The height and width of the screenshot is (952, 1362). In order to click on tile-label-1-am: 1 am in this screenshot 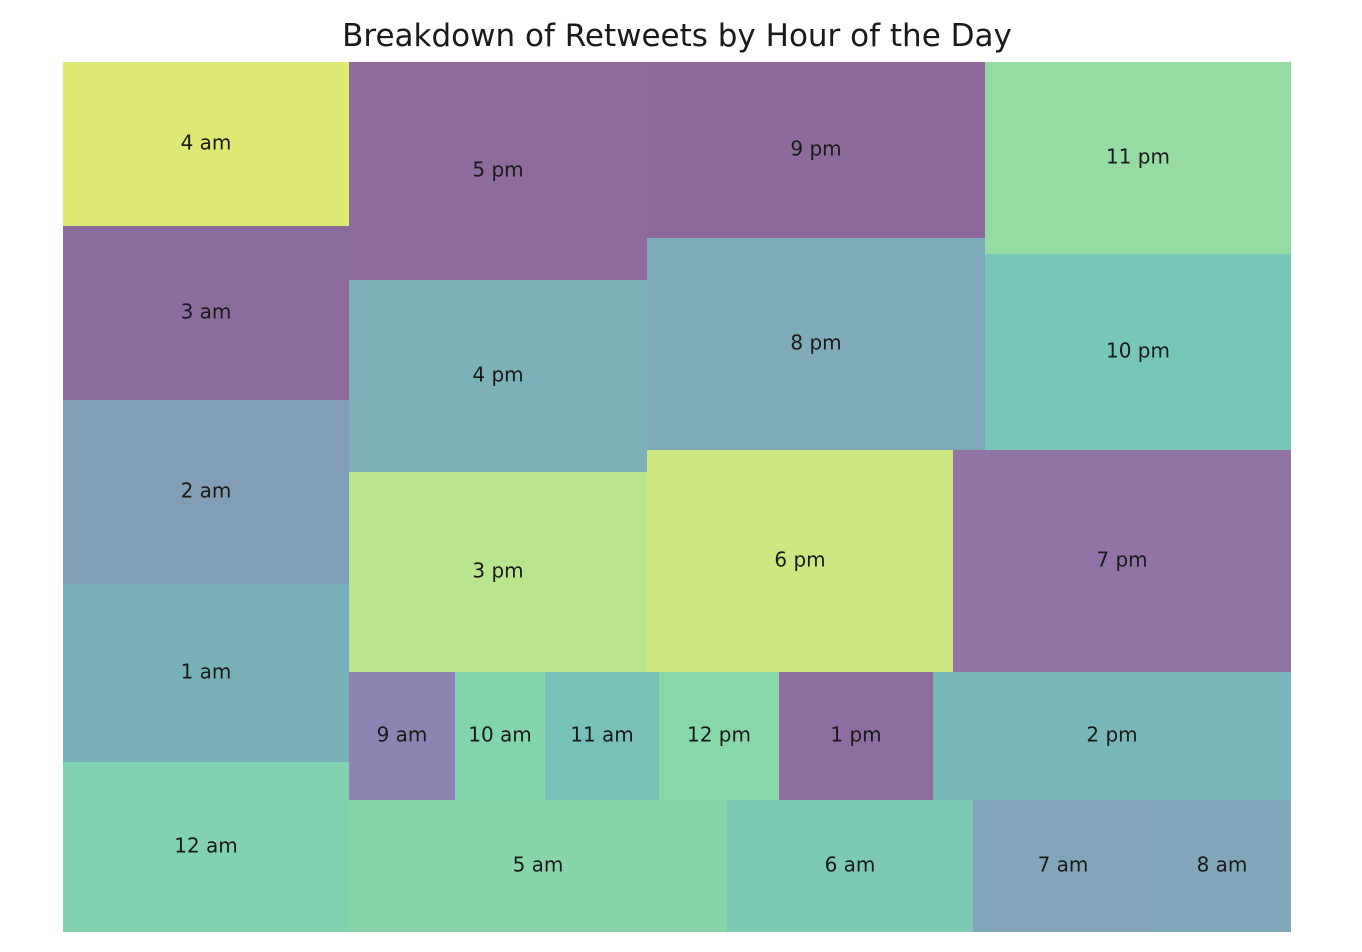, I will do `click(206, 672)`.